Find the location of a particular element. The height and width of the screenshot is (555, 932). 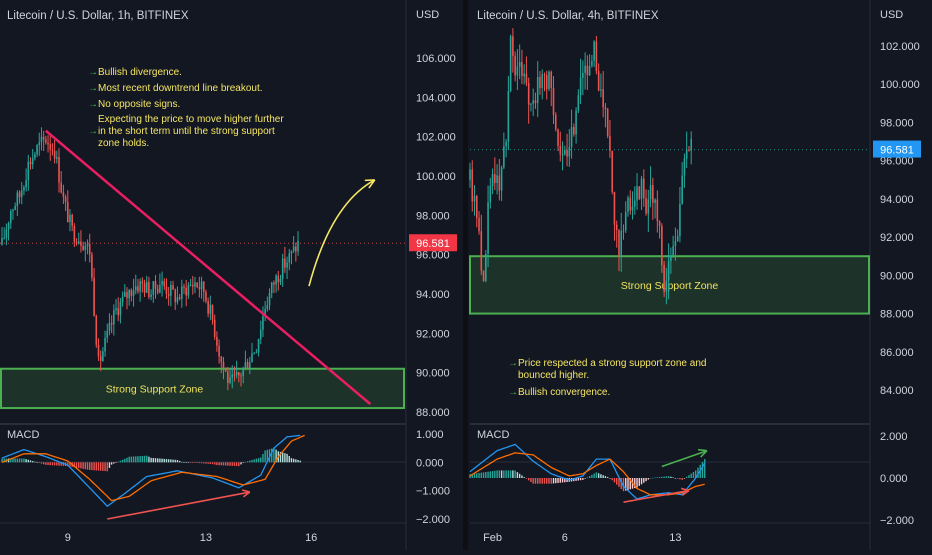

panel1-y-tick-label: 102.000 is located at coordinates (436, 138).